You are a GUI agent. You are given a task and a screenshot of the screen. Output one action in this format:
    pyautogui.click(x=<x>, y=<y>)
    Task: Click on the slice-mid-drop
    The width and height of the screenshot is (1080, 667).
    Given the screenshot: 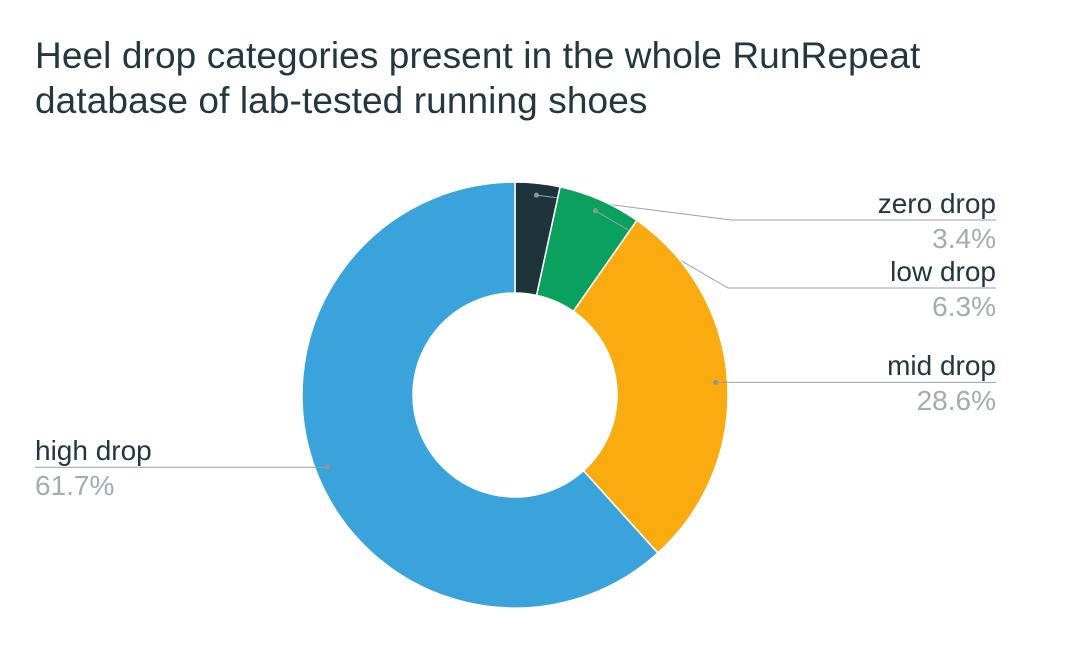 What is the action you would take?
    pyautogui.click(x=650, y=387)
    